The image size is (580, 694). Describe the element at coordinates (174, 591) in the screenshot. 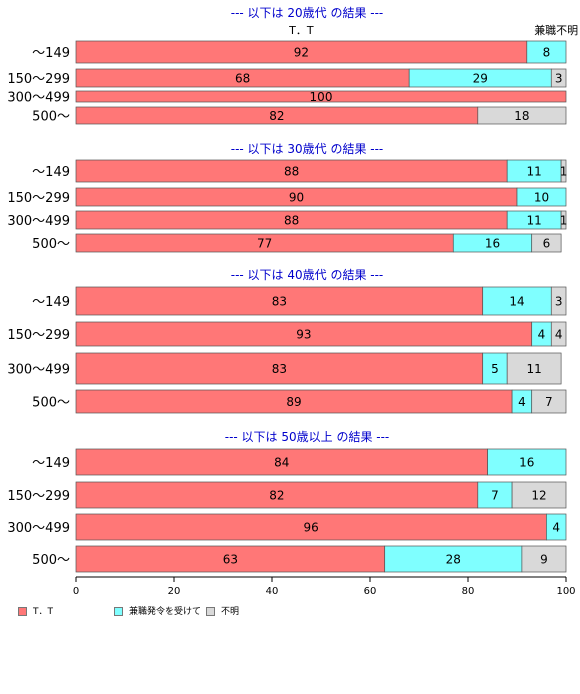

I see `x-tick-label: 20` at that location.